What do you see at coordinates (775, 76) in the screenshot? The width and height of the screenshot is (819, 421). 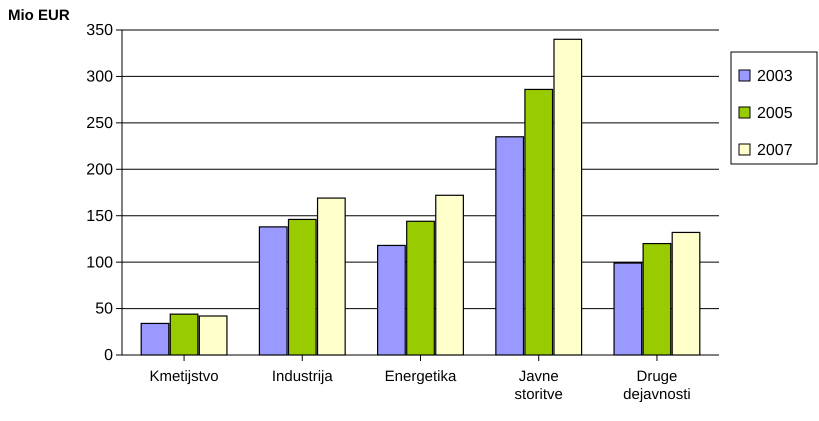 I see `legend-label: 2003` at bounding box center [775, 76].